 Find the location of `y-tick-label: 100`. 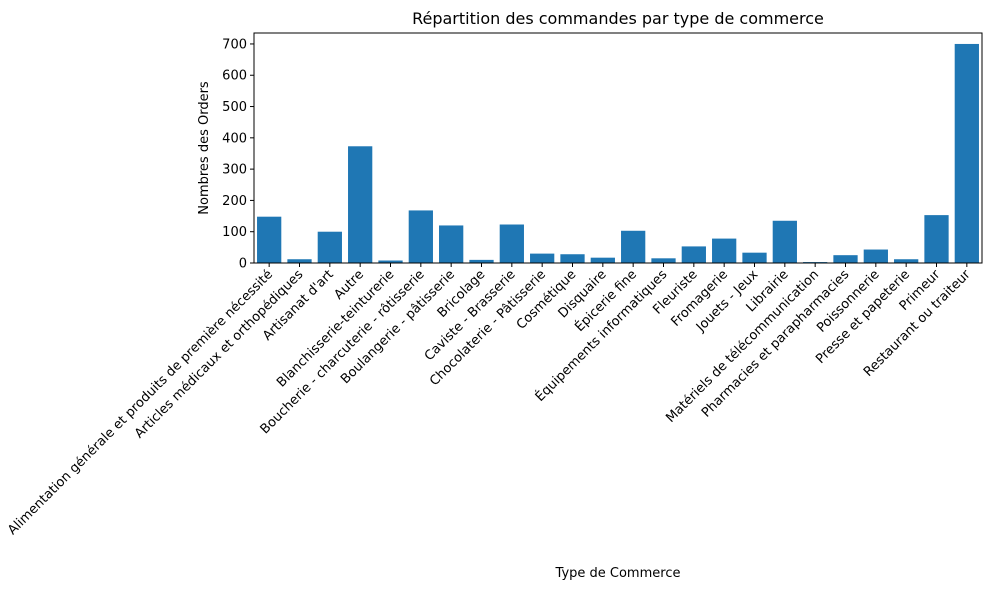

y-tick-label: 100 is located at coordinates (234, 232).